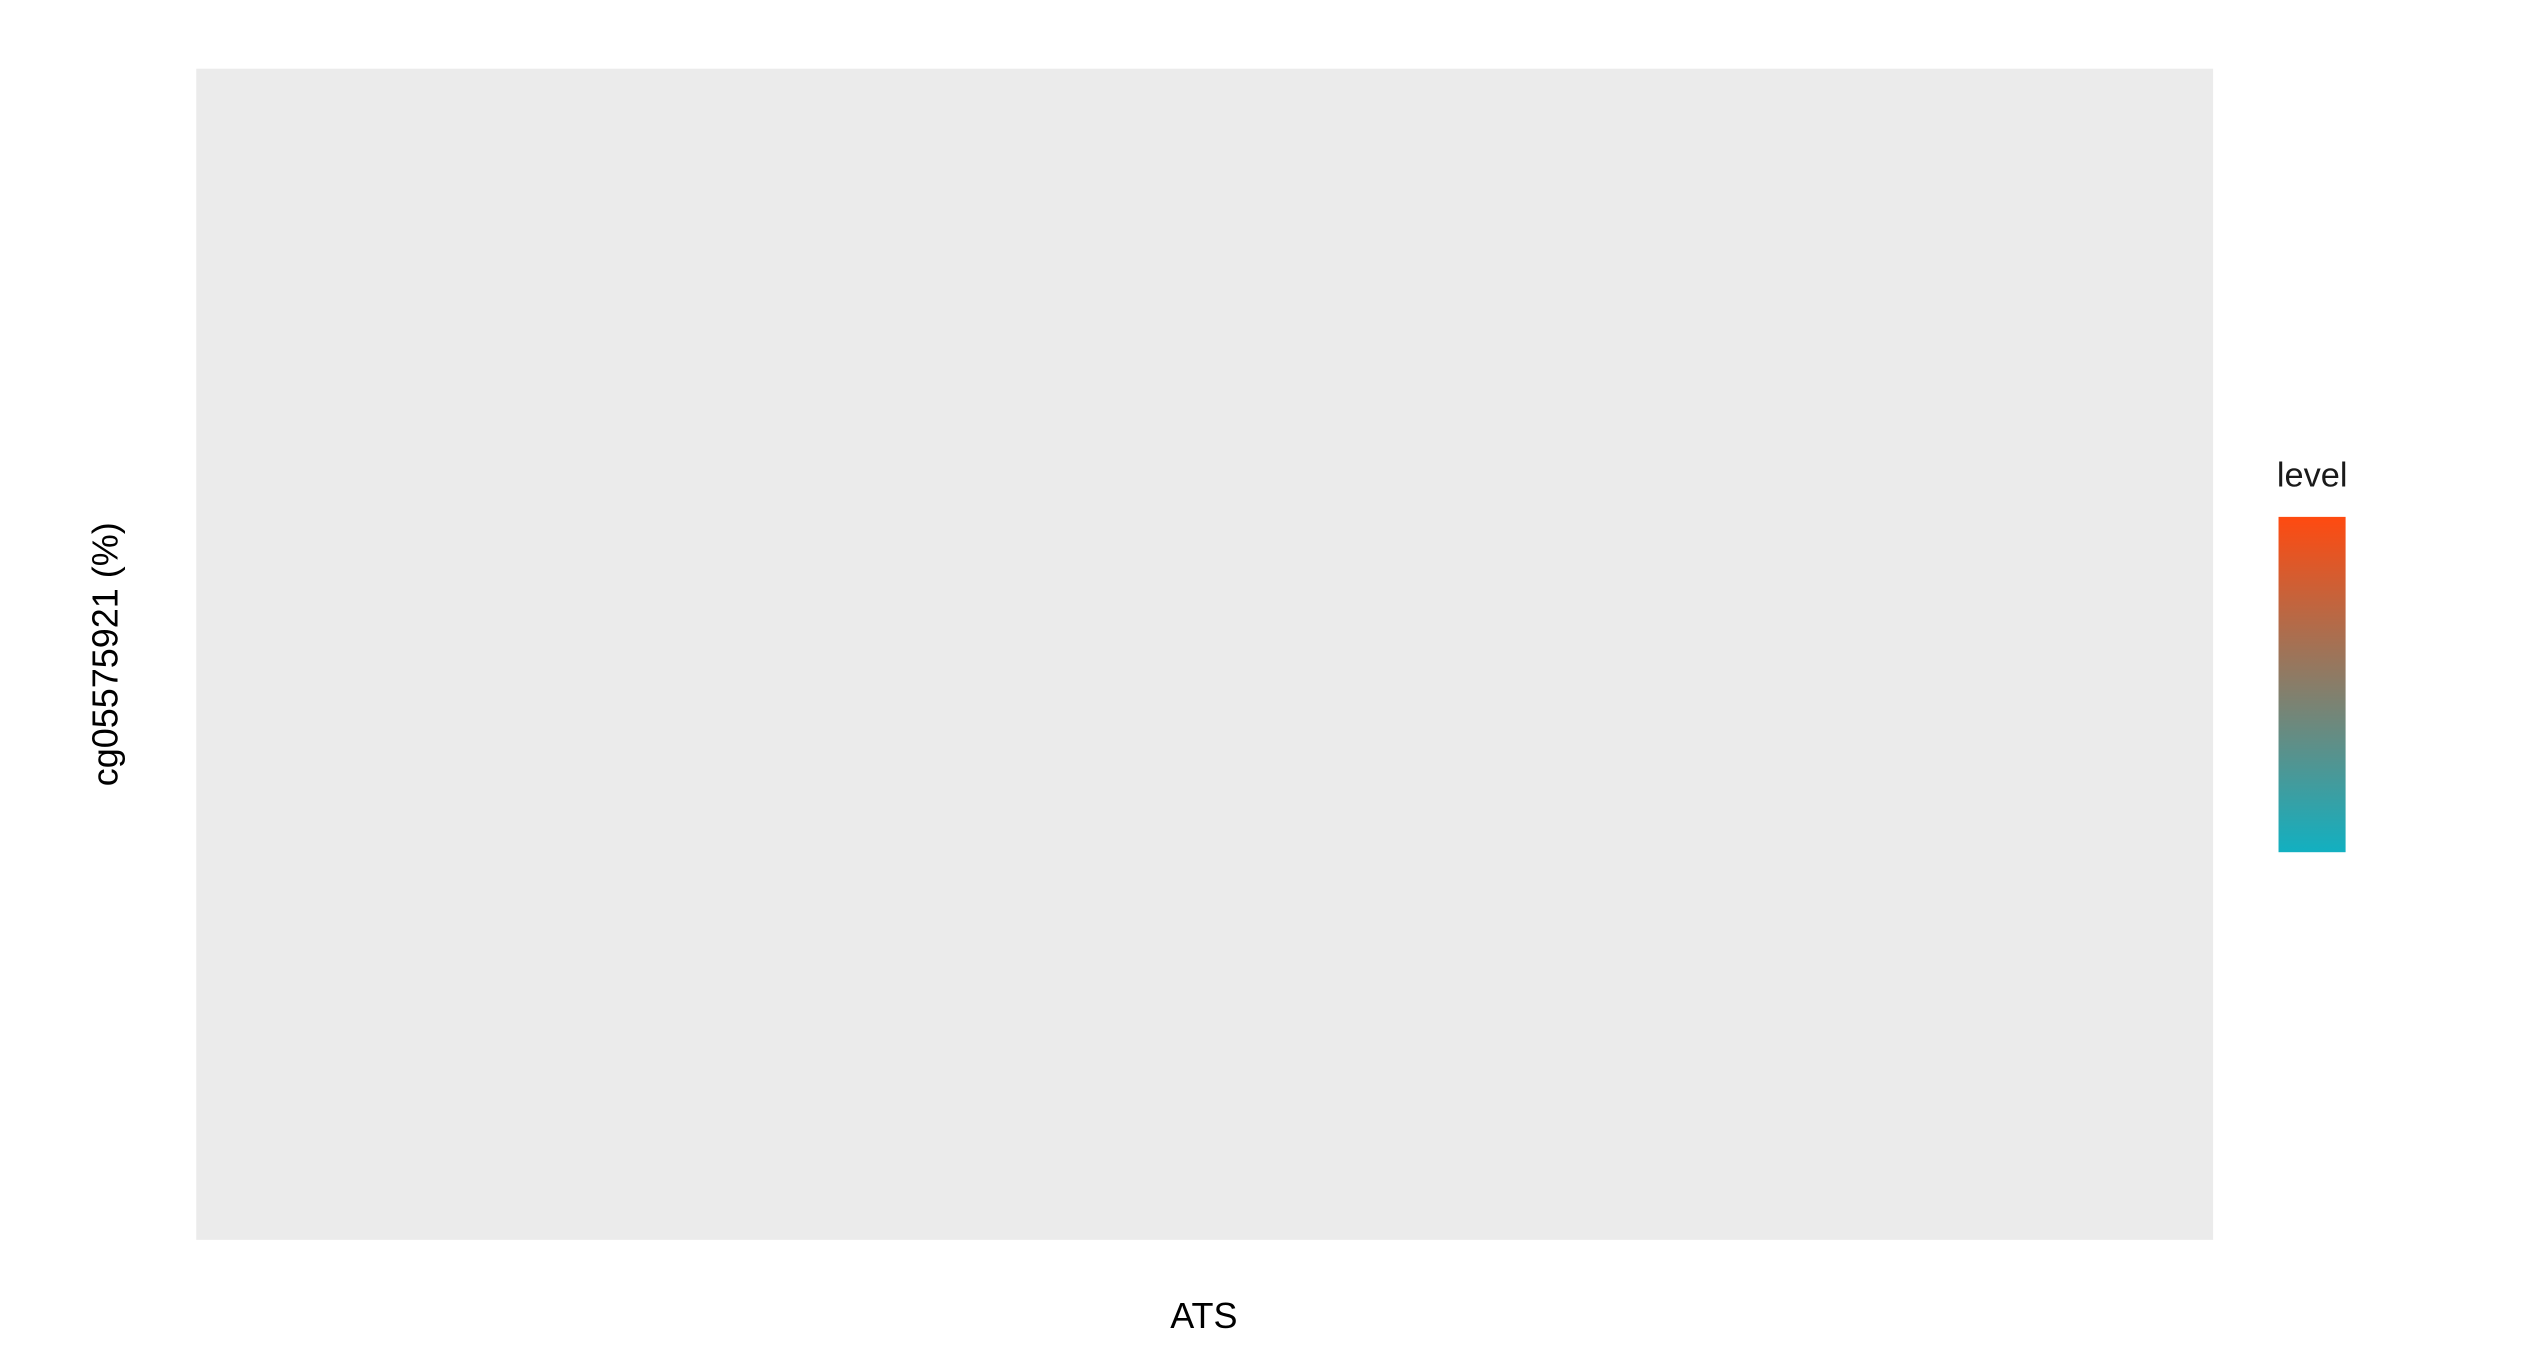 The height and width of the screenshot is (1371, 2532). I want to click on legend-title: level, so click(2312, 476).